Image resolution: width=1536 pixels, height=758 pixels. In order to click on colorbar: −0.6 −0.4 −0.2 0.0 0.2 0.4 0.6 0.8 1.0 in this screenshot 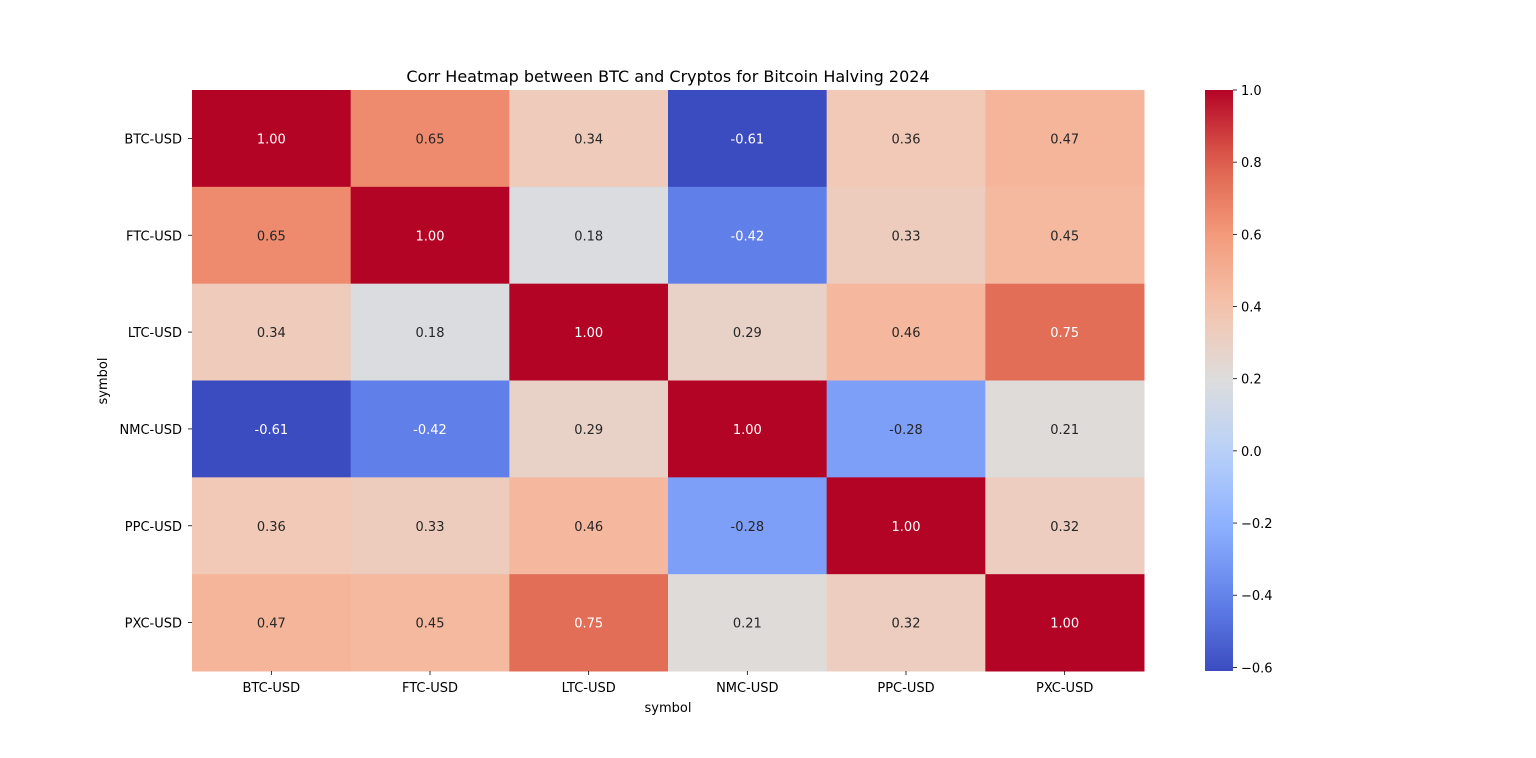, I will do `click(1239, 380)`.